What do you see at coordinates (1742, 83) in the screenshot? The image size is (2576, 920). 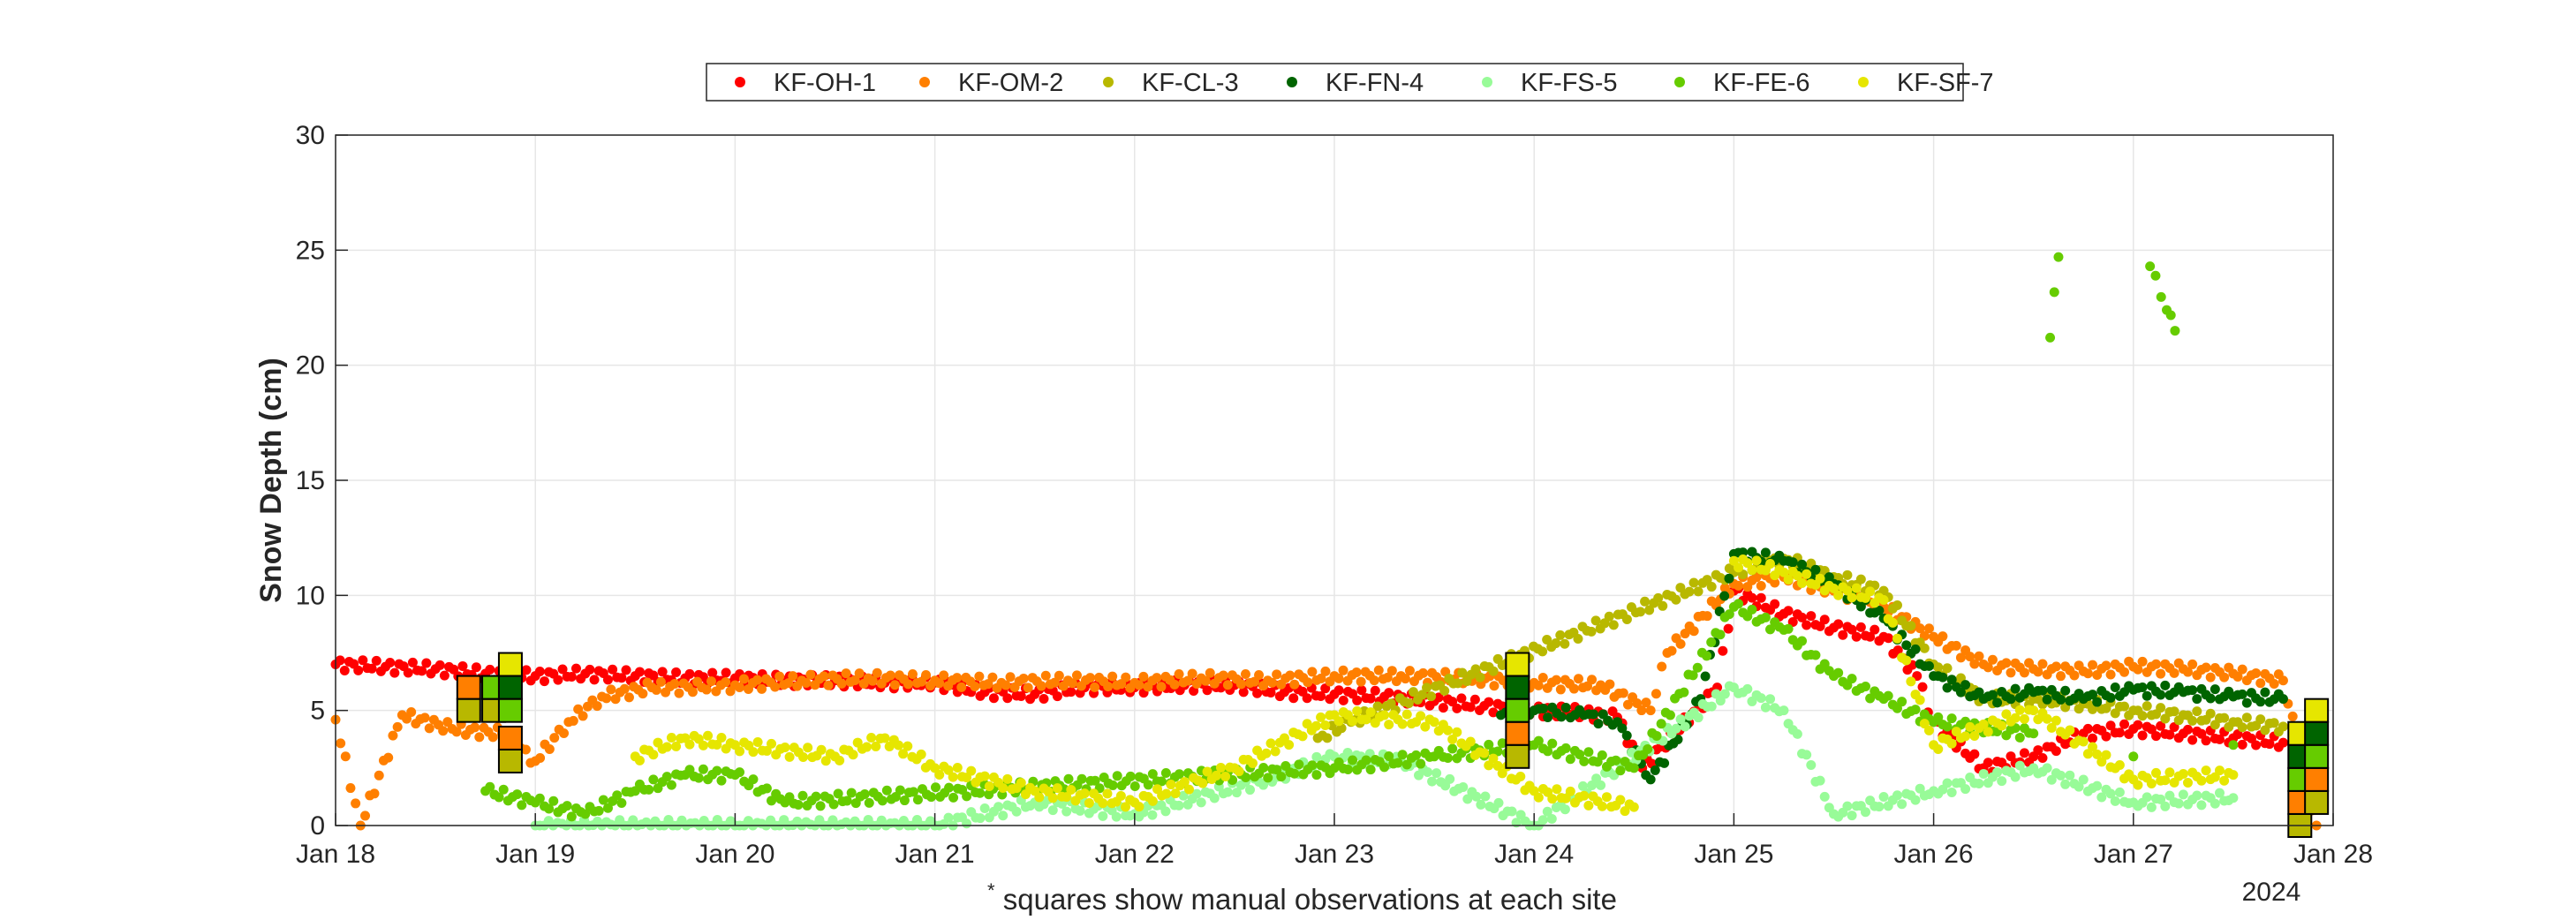 I see `legend-item: KF-FE-6` at bounding box center [1742, 83].